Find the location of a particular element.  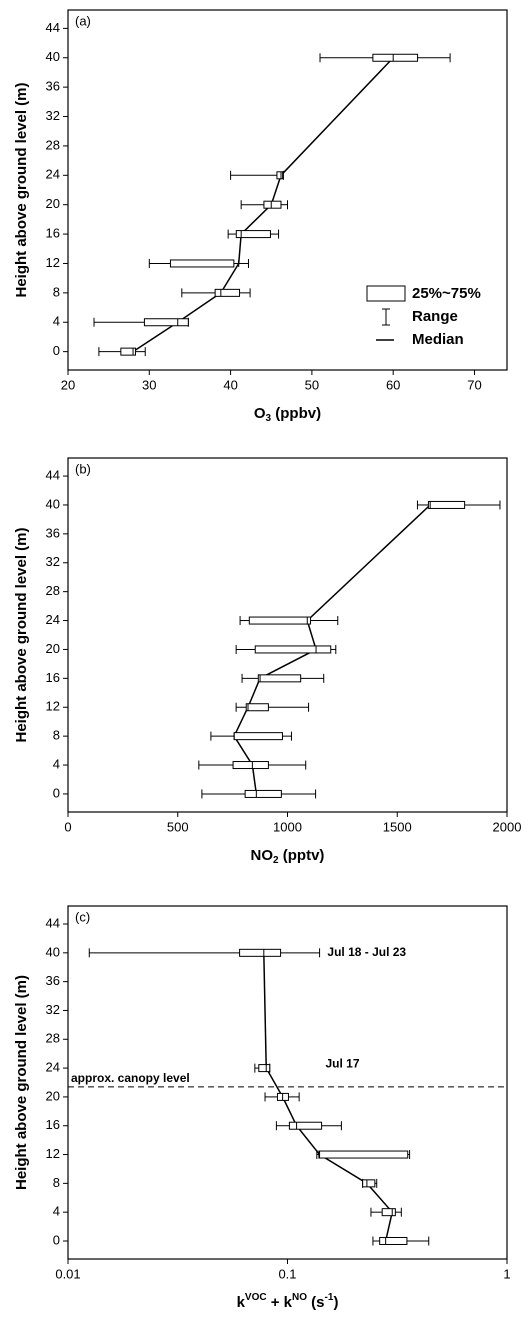

x-axis-label: O3 (ppbv) is located at coordinates (287, 414).